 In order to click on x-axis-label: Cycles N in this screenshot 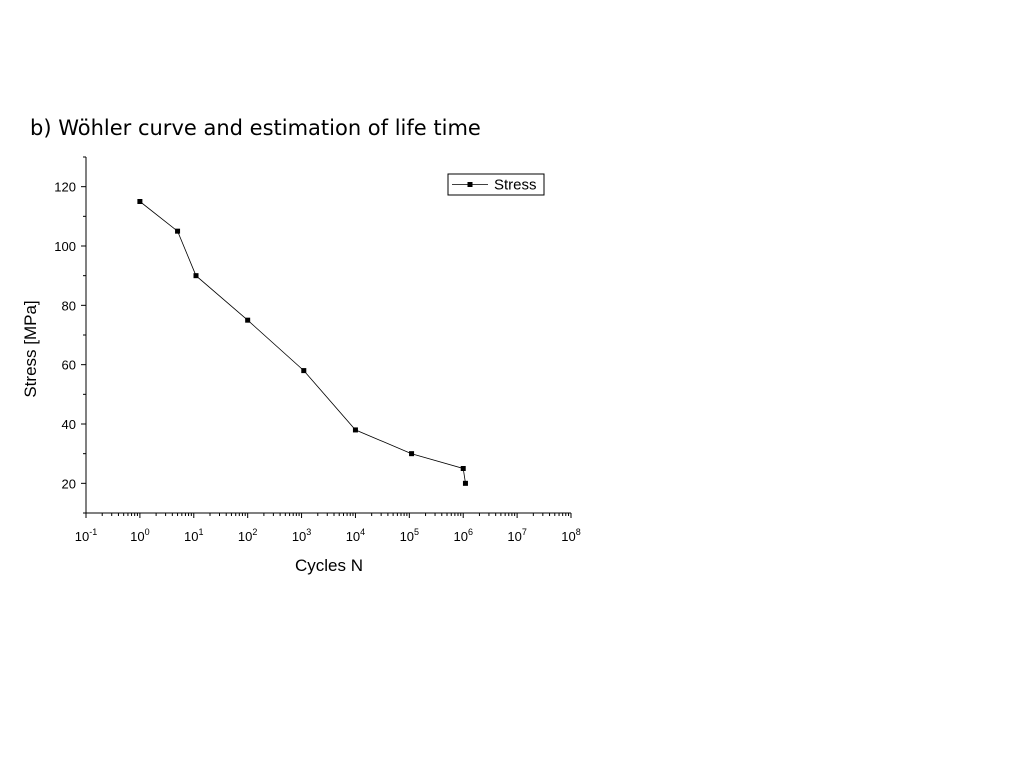, I will do `click(329, 565)`.